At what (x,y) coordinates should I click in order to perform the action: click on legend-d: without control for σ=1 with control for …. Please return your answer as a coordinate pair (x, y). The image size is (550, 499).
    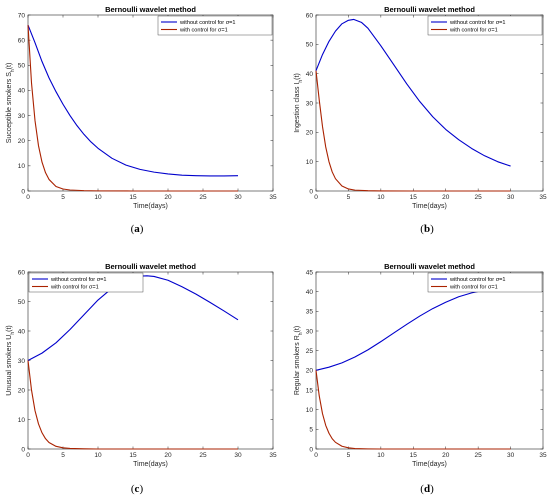
    Looking at the image, I should click on (485, 282).